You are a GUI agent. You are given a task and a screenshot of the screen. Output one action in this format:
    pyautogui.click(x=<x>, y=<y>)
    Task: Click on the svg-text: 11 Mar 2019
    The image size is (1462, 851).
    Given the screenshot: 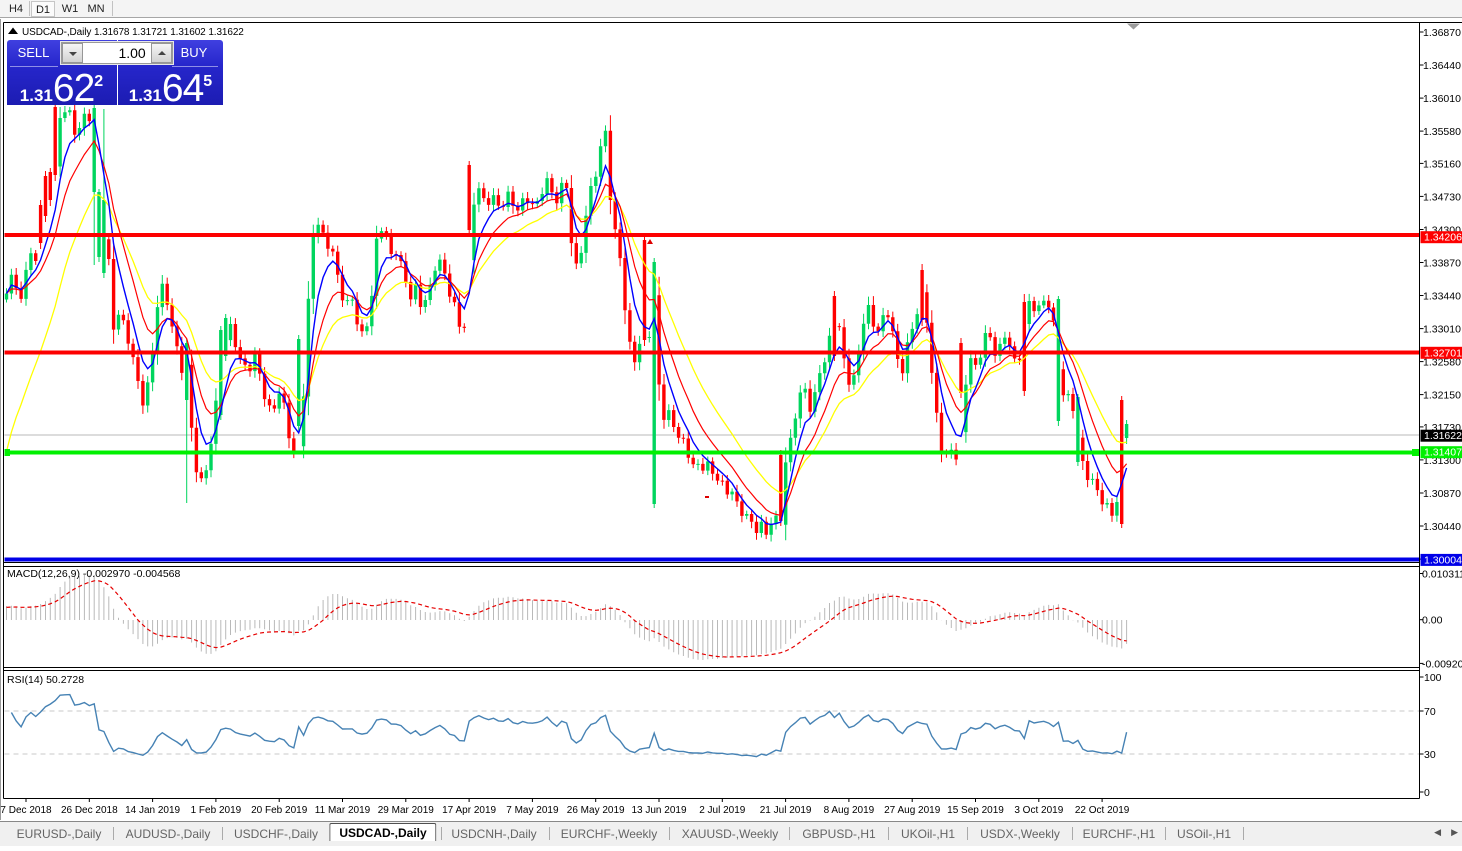 What is the action you would take?
    pyautogui.click(x=343, y=810)
    